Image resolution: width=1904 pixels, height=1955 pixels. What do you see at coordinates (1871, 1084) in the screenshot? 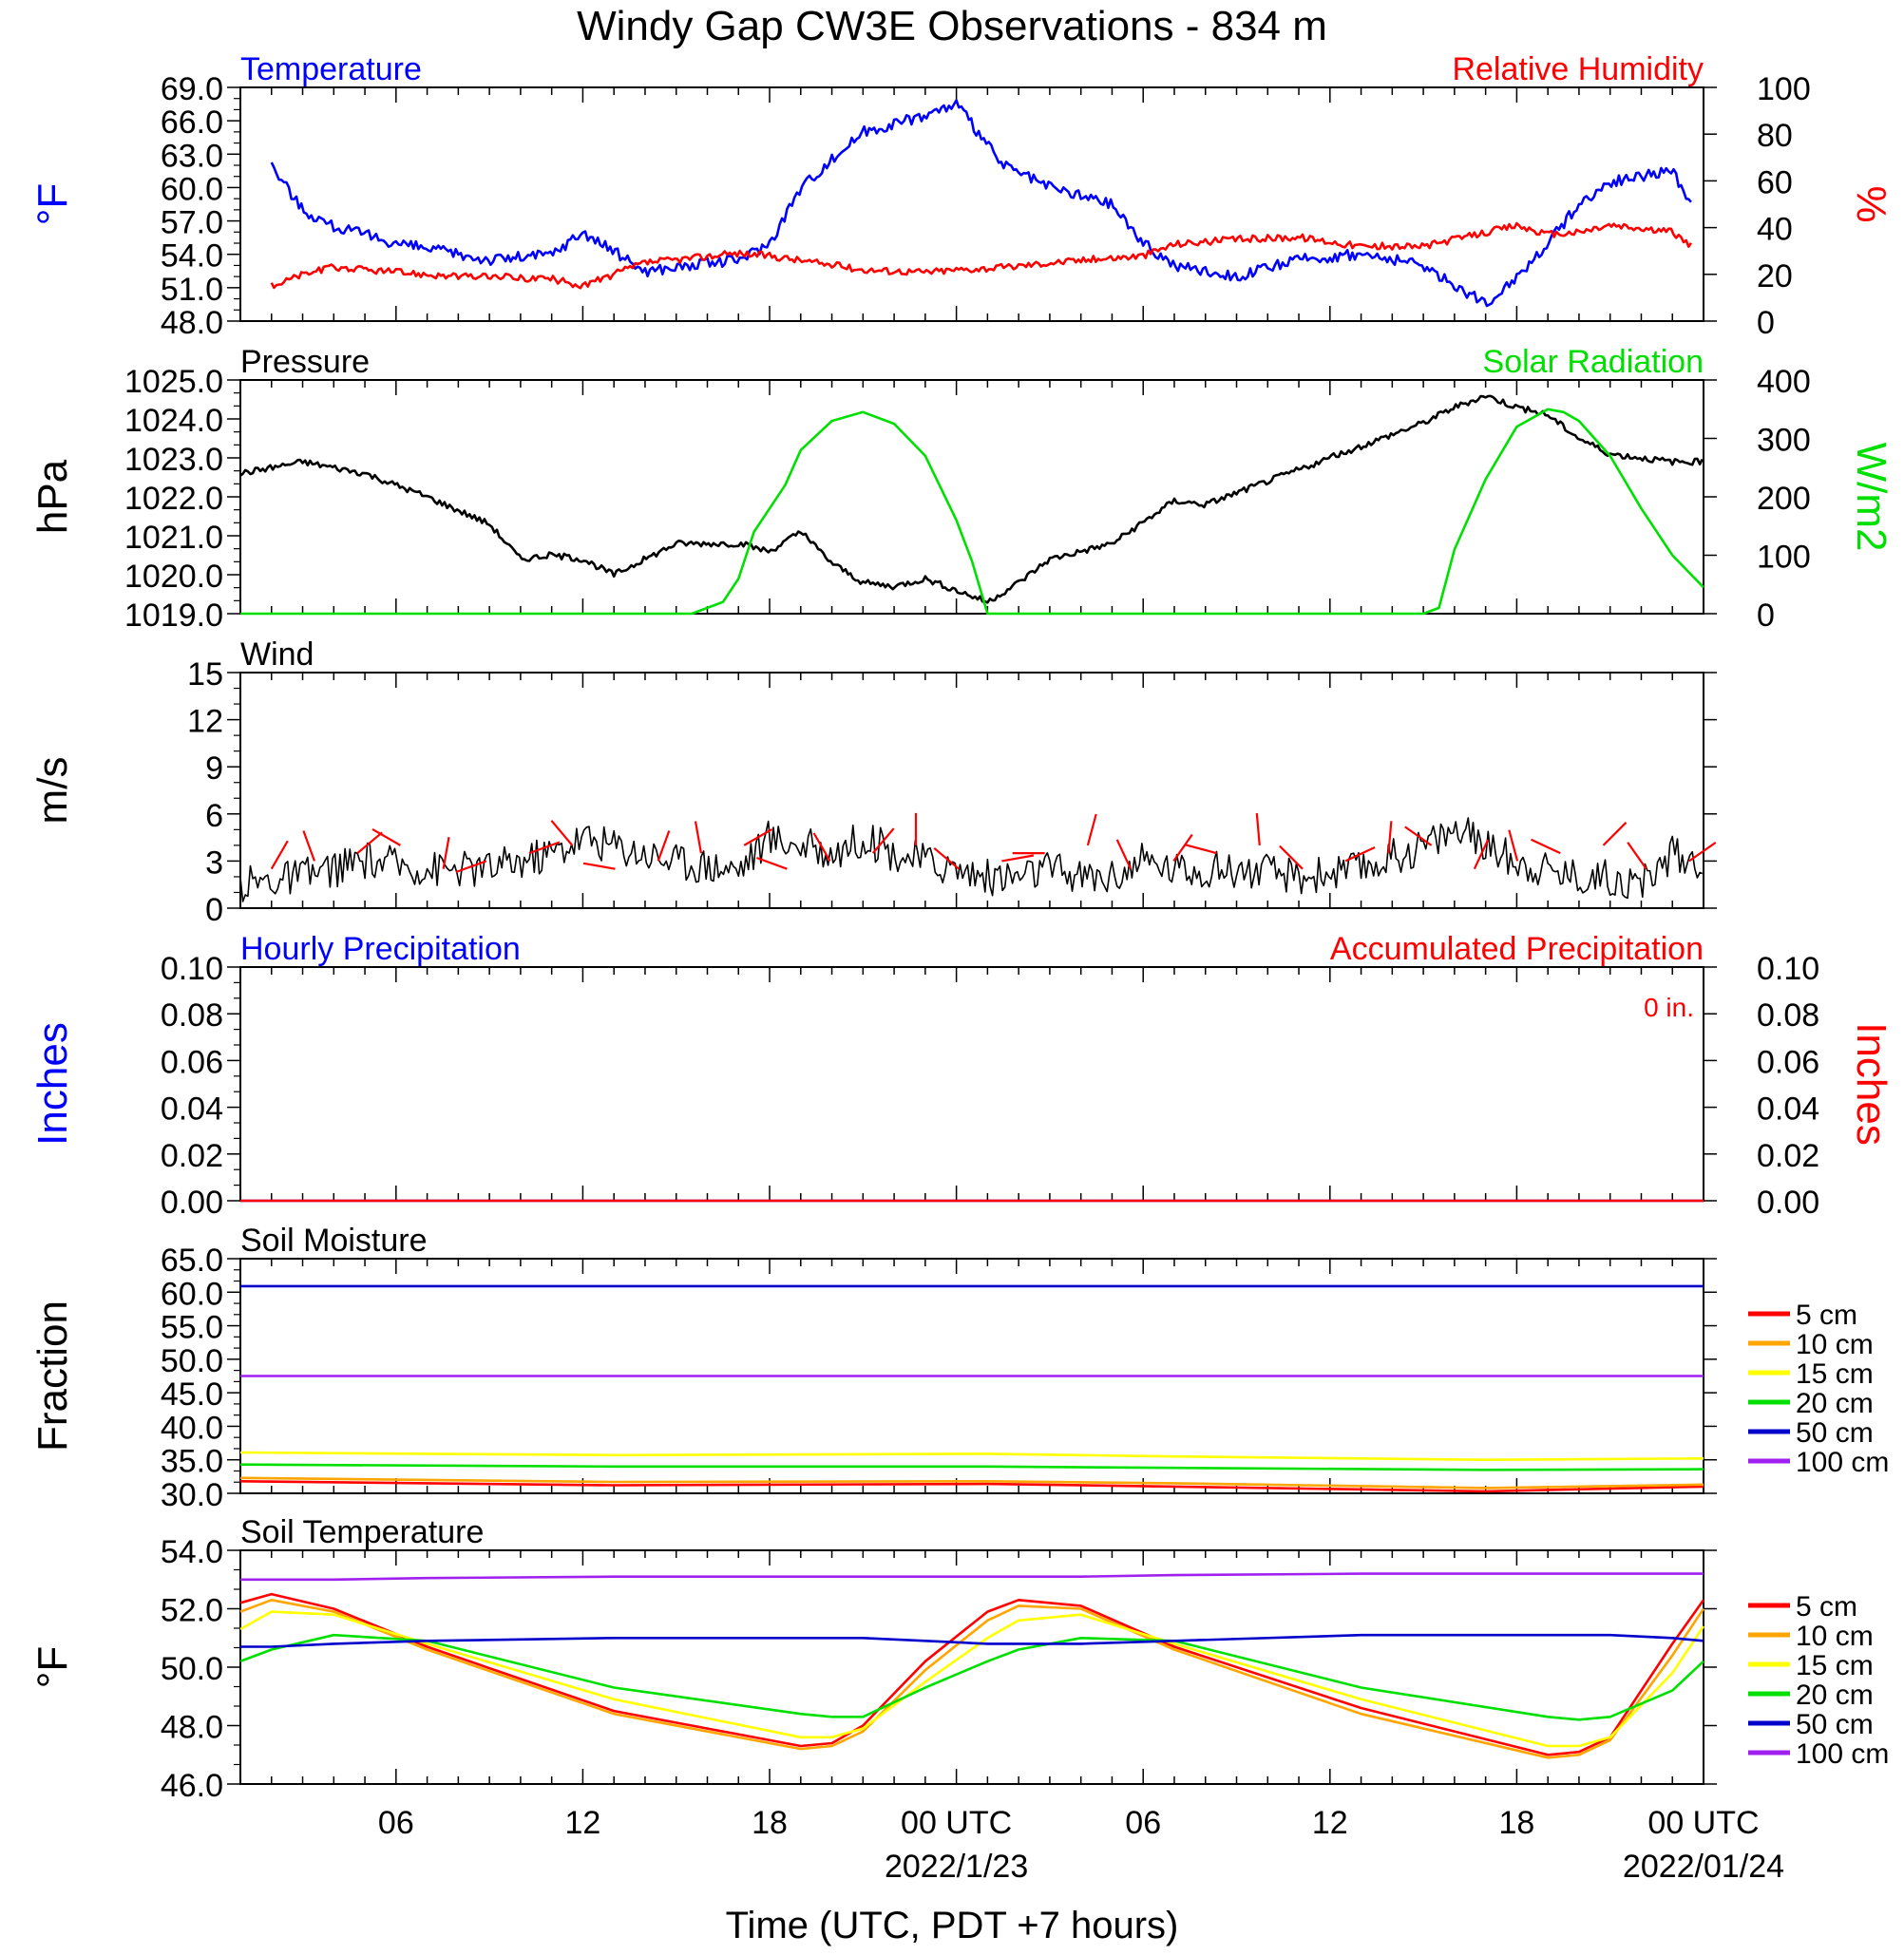
I see `y-axis-right-label: Inches` at bounding box center [1871, 1084].